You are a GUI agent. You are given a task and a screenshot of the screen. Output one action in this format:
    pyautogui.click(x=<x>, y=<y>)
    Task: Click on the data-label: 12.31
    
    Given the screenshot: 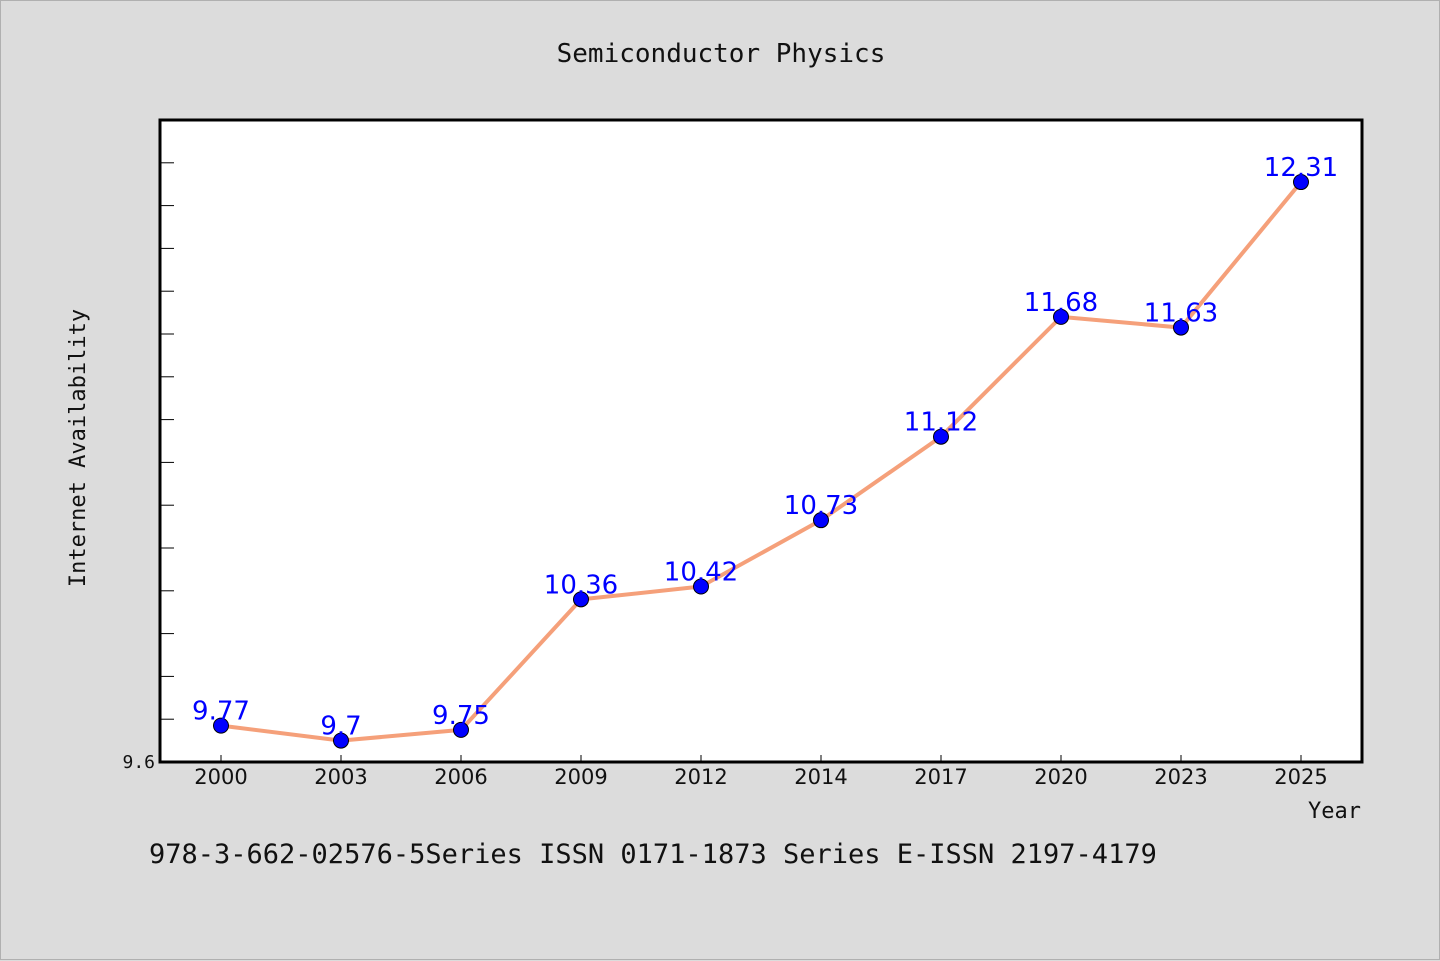 What is the action you would take?
    pyautogui.click(x=1301, y=168)
    